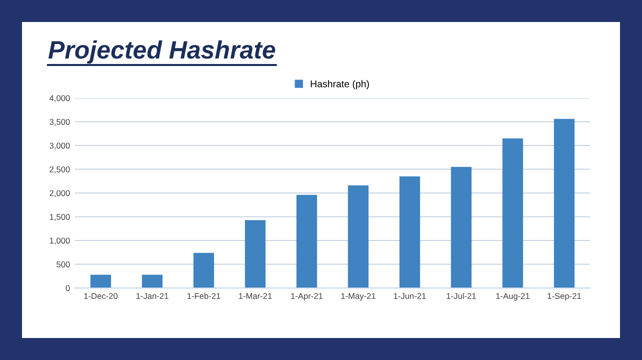 Image resolution: width=642 pixels, height=360 pixels. I want to click on y-tick-label: 1,000, so click(60, 241).